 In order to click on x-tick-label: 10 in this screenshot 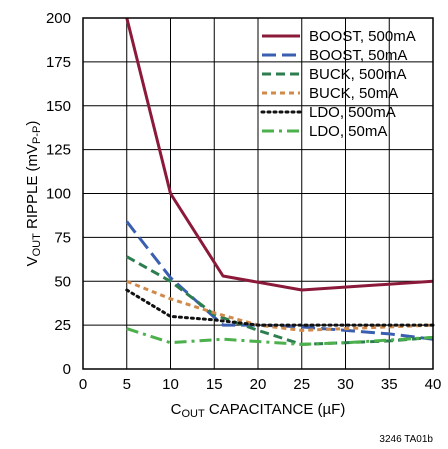, I will do `click(170, 384)`.